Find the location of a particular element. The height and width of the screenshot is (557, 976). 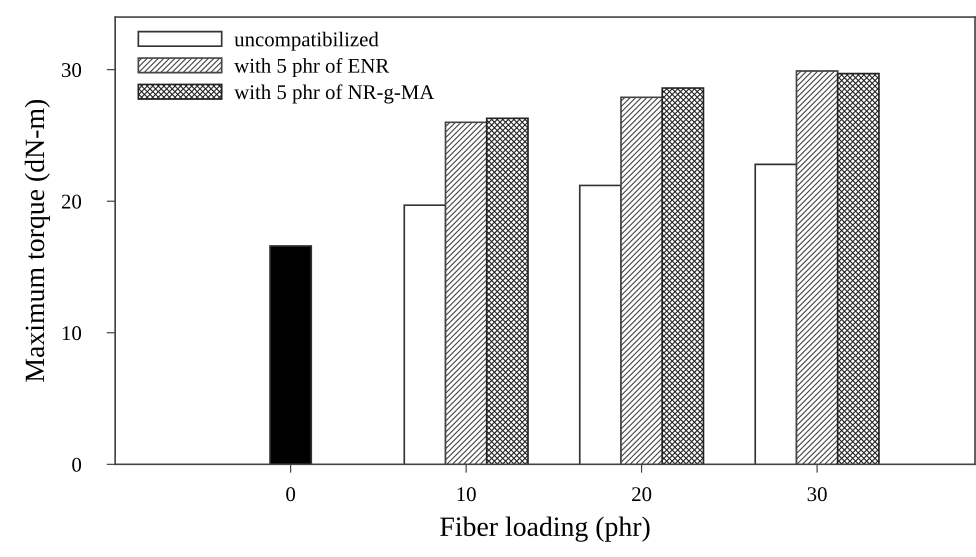

legend-label: uncompatibilized is located at coordinates (306, 41).